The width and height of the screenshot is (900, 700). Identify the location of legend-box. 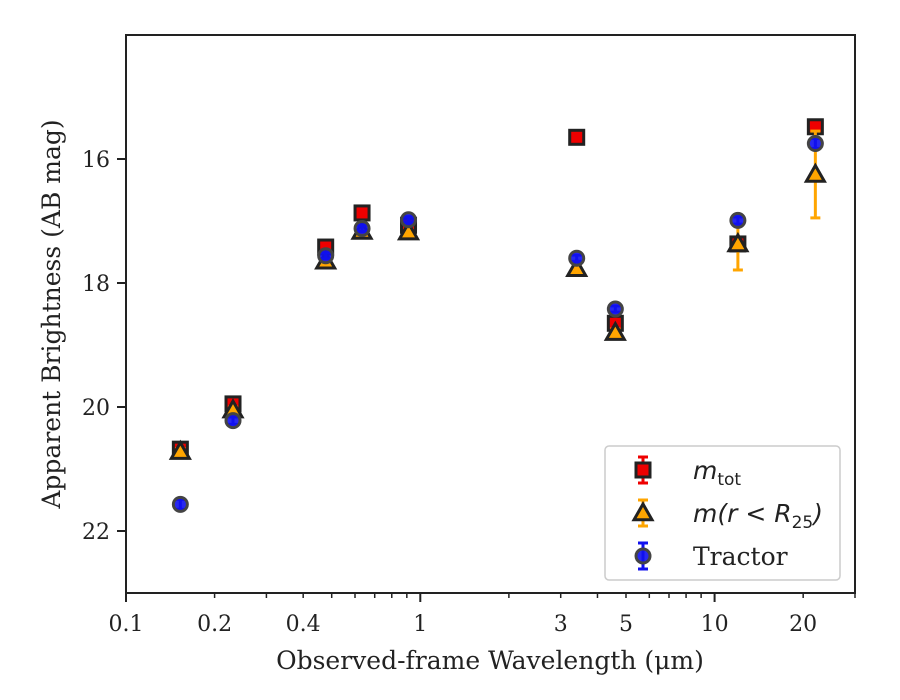
(722, 513).